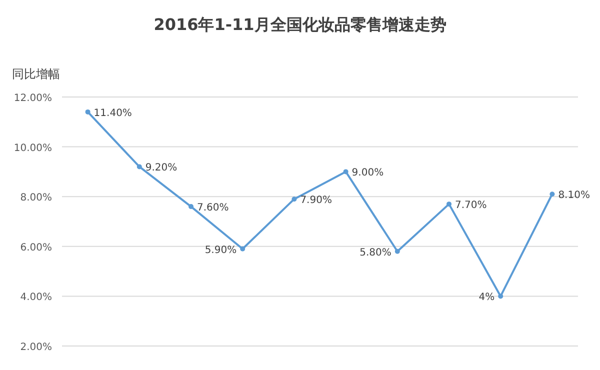  I want to click on data-label: 9.00%, so click(368, 173).